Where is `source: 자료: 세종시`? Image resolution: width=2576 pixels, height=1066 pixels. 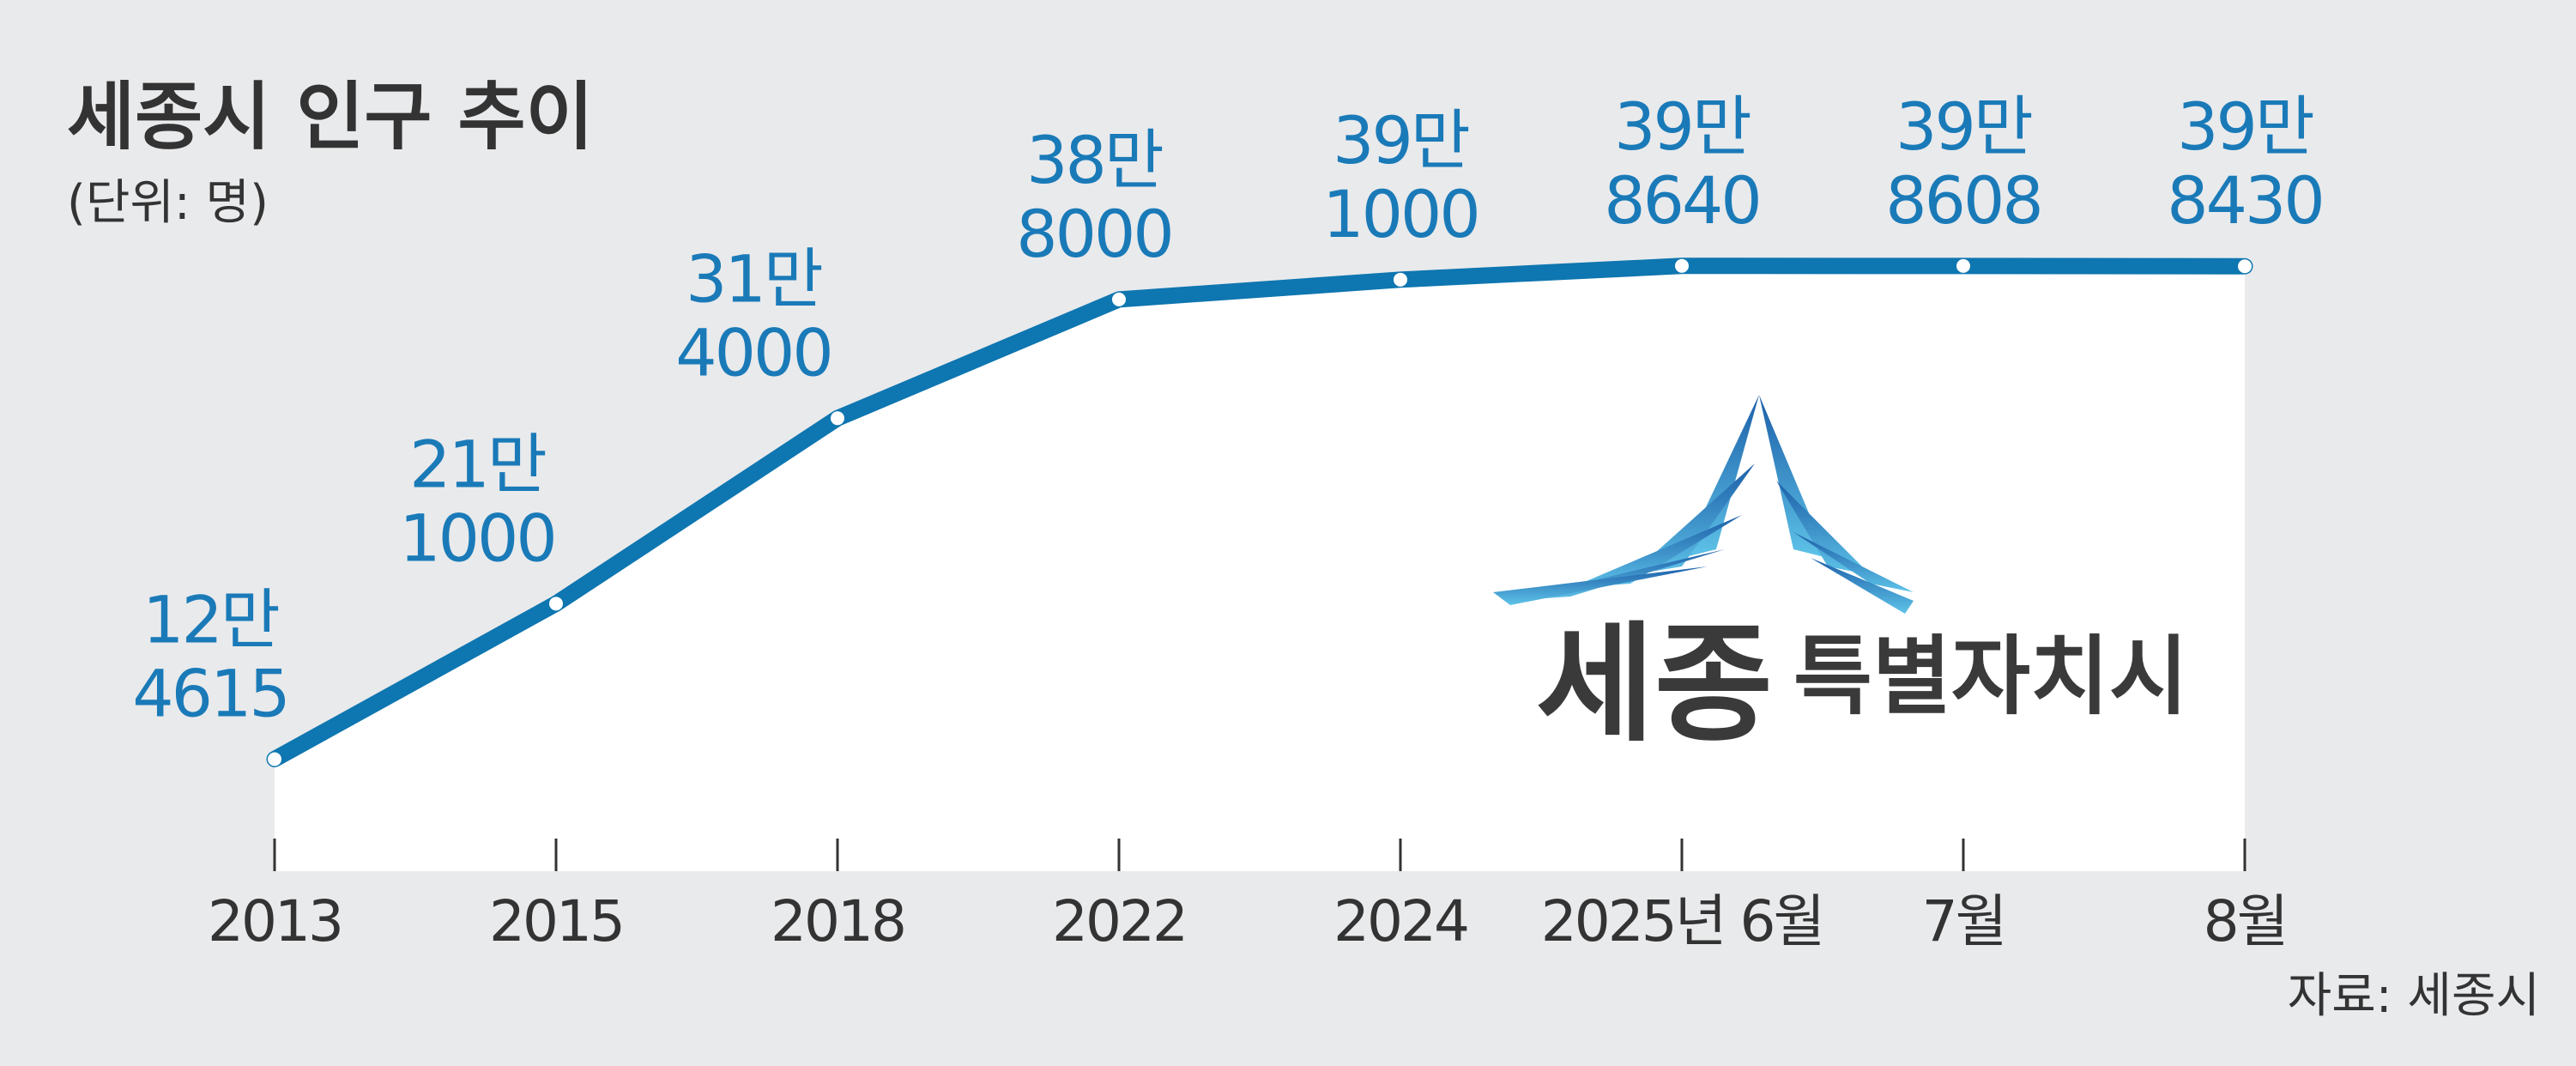
source: 자료: 세종시 is located at coordinates (2414, 996).